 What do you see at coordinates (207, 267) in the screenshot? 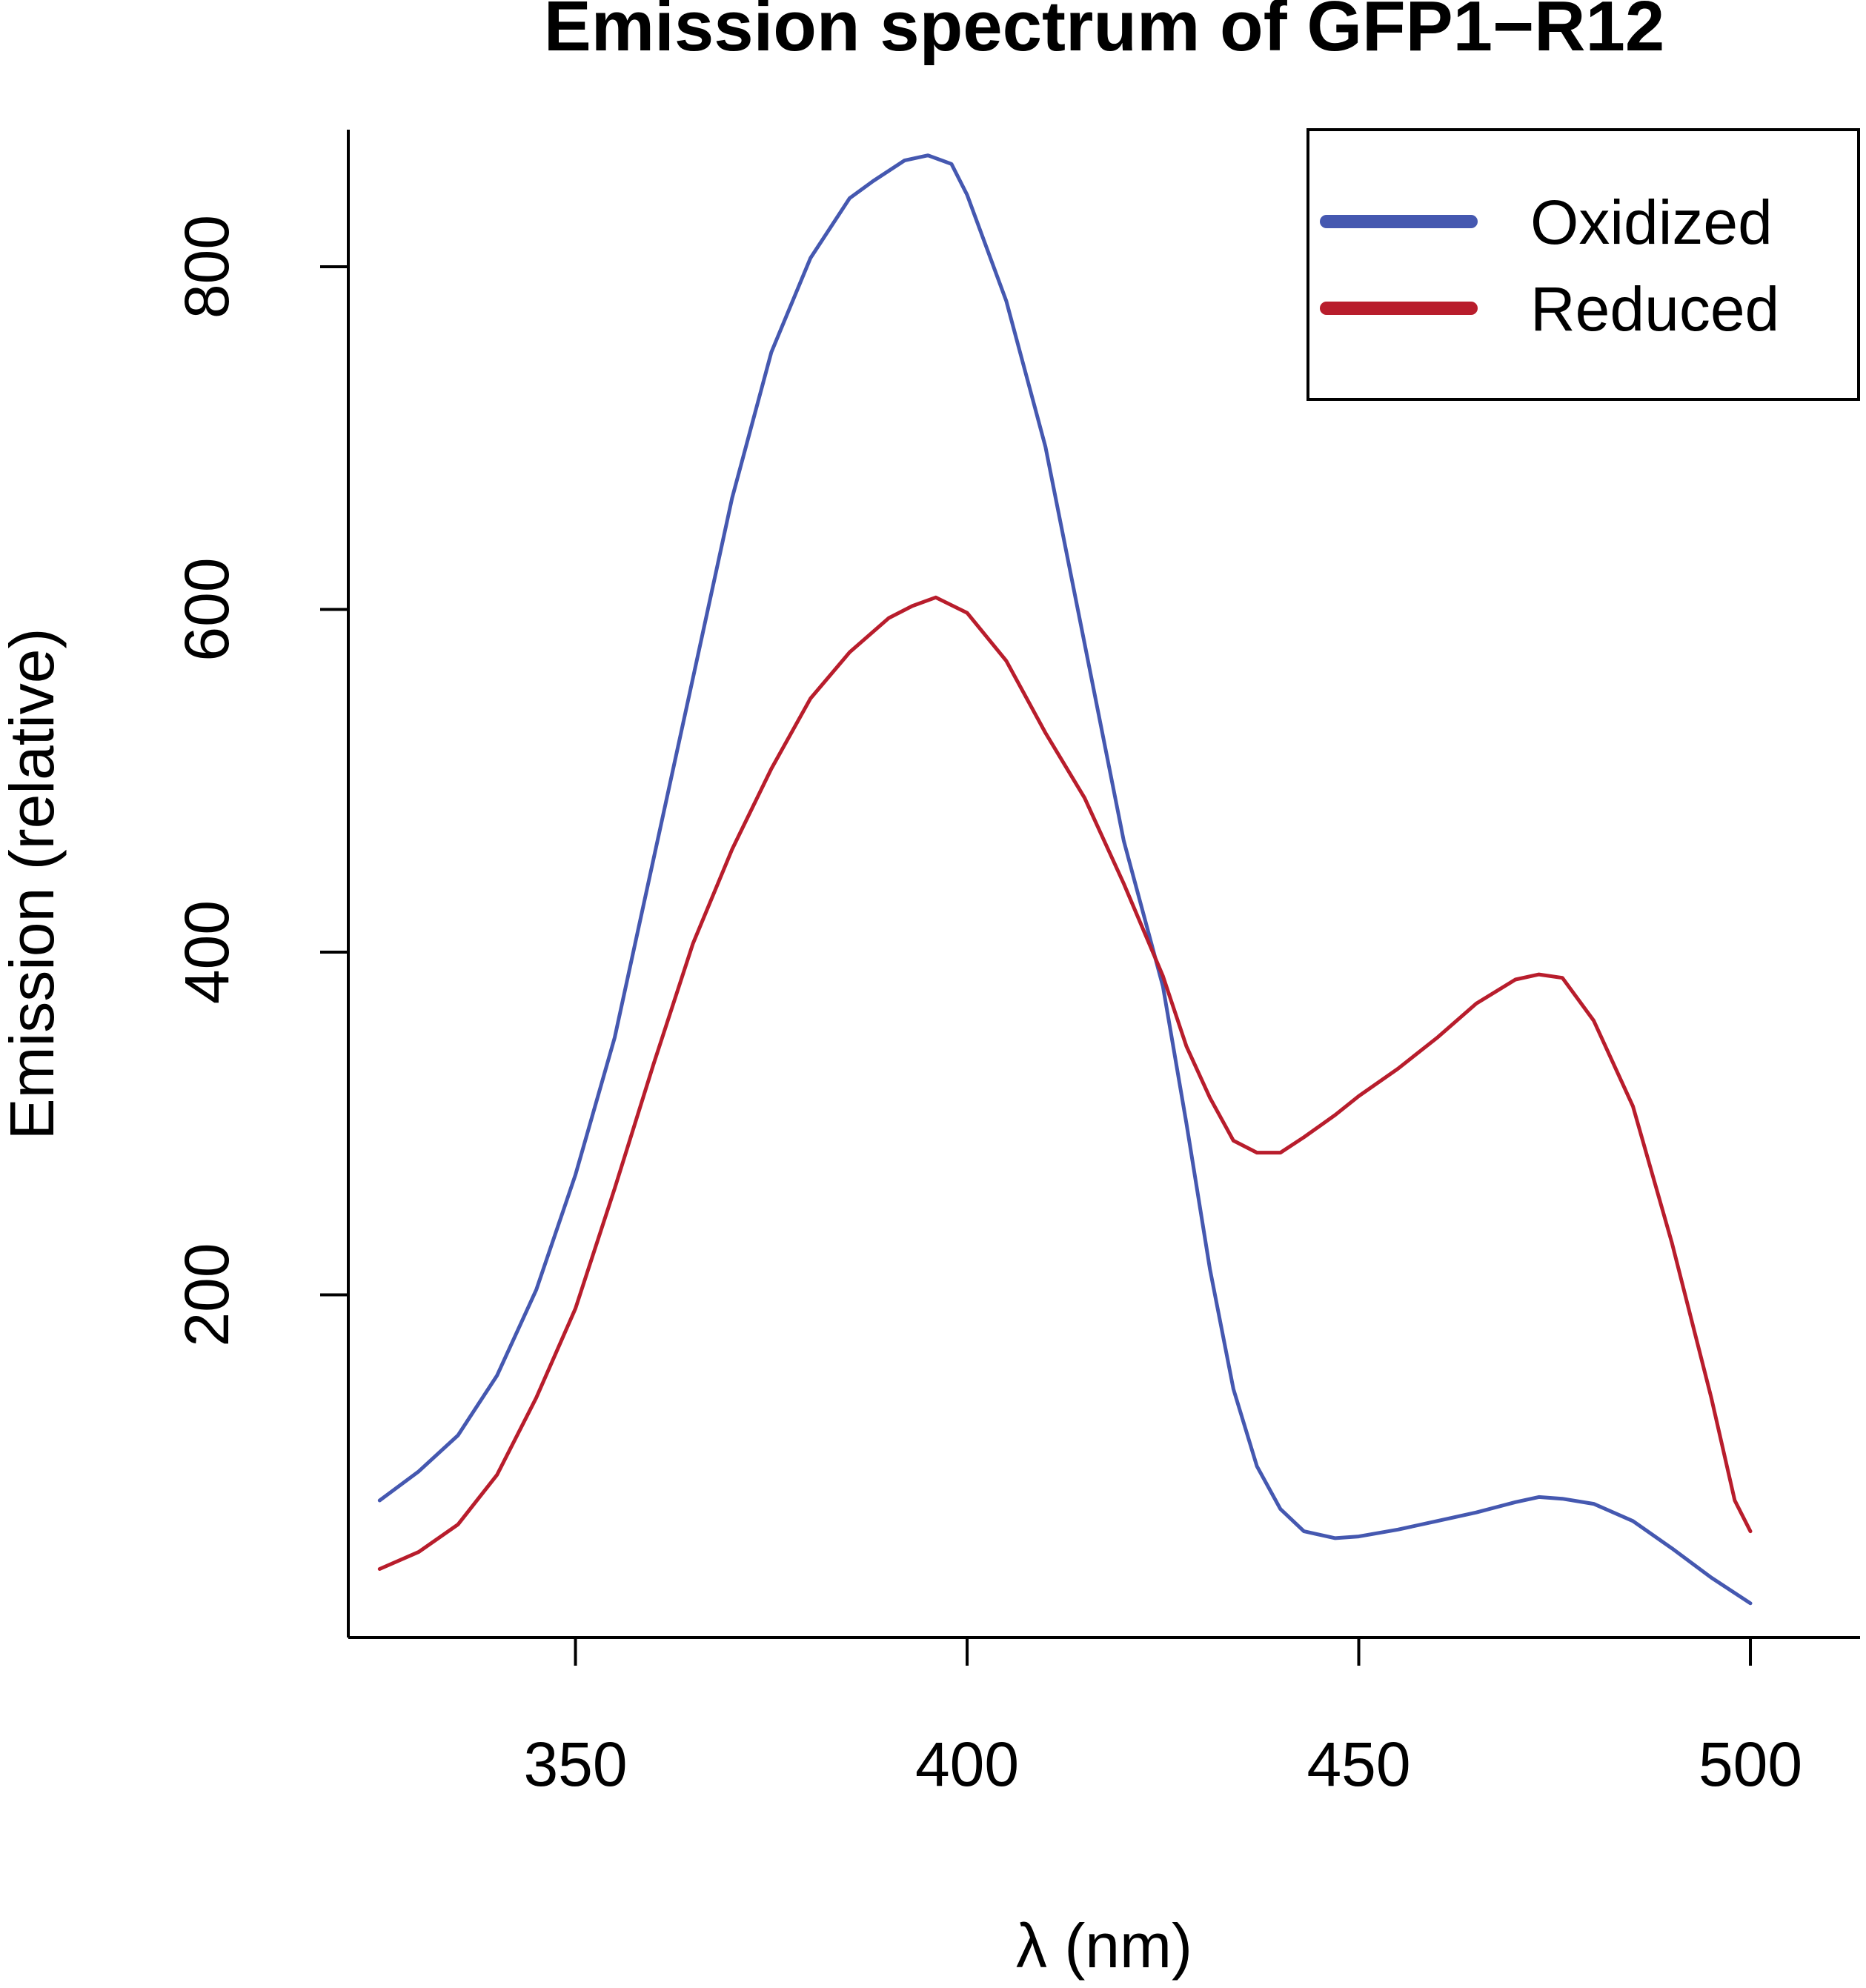
I see `y-tick-label: 800` at bounding box center [207, 267].